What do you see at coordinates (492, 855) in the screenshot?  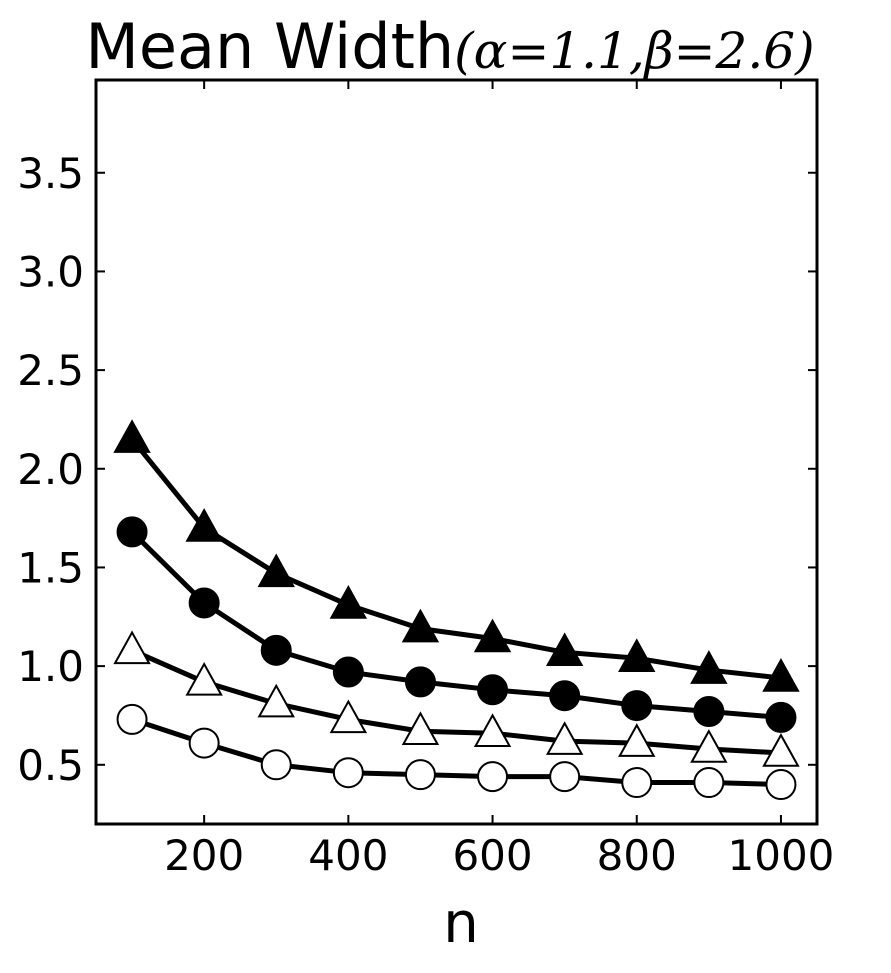 I see `x-tick-label: 600` at bounding box center [492, 855].